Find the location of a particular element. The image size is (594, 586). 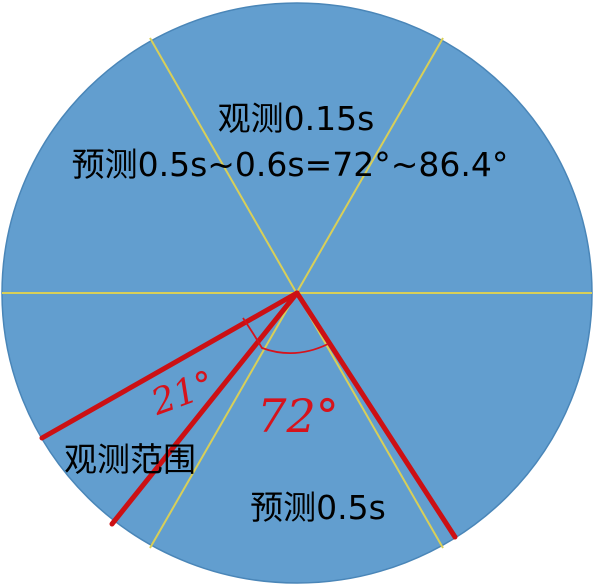

predict-range-label: 预测0.5s~0.6s=72°~86.4° is located at coordinates (290, 164).